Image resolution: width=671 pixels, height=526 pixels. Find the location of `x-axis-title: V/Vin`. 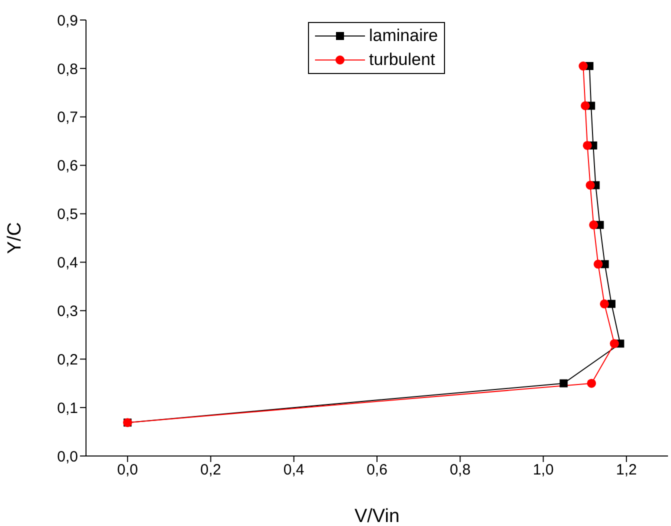

x-axis-title: V/Vin is located at coordinates (377, 516).